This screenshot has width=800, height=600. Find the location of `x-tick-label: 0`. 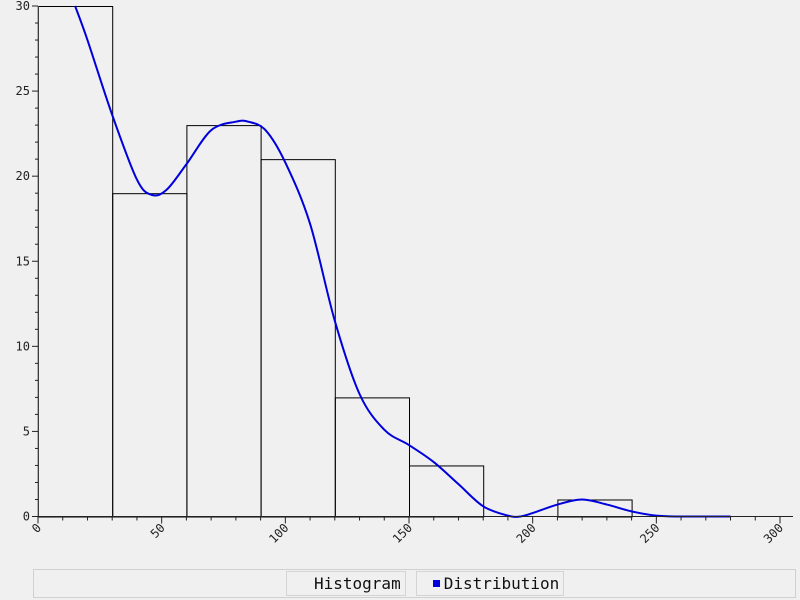

x-tick-label: 0 is located at coordinates (36, 528).